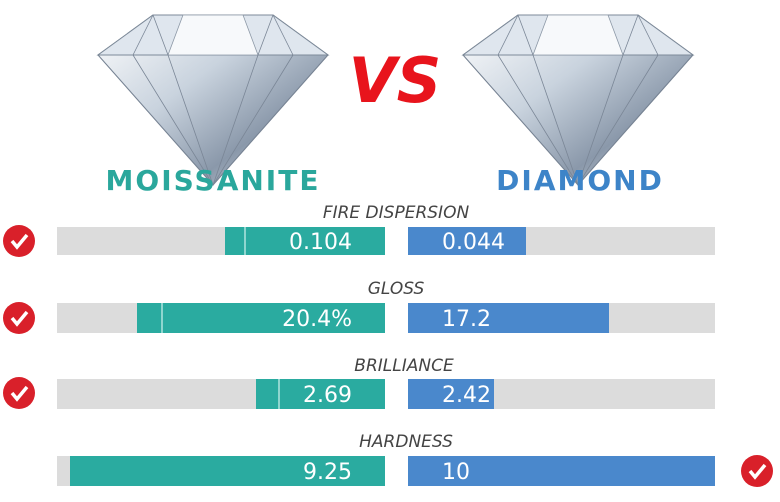 Image resolution: width=780 pixels, height=502 pixels. Describe the element at coordinates (406, 442) in the screenshot. I see `row-label: HARDNESS` at that location.